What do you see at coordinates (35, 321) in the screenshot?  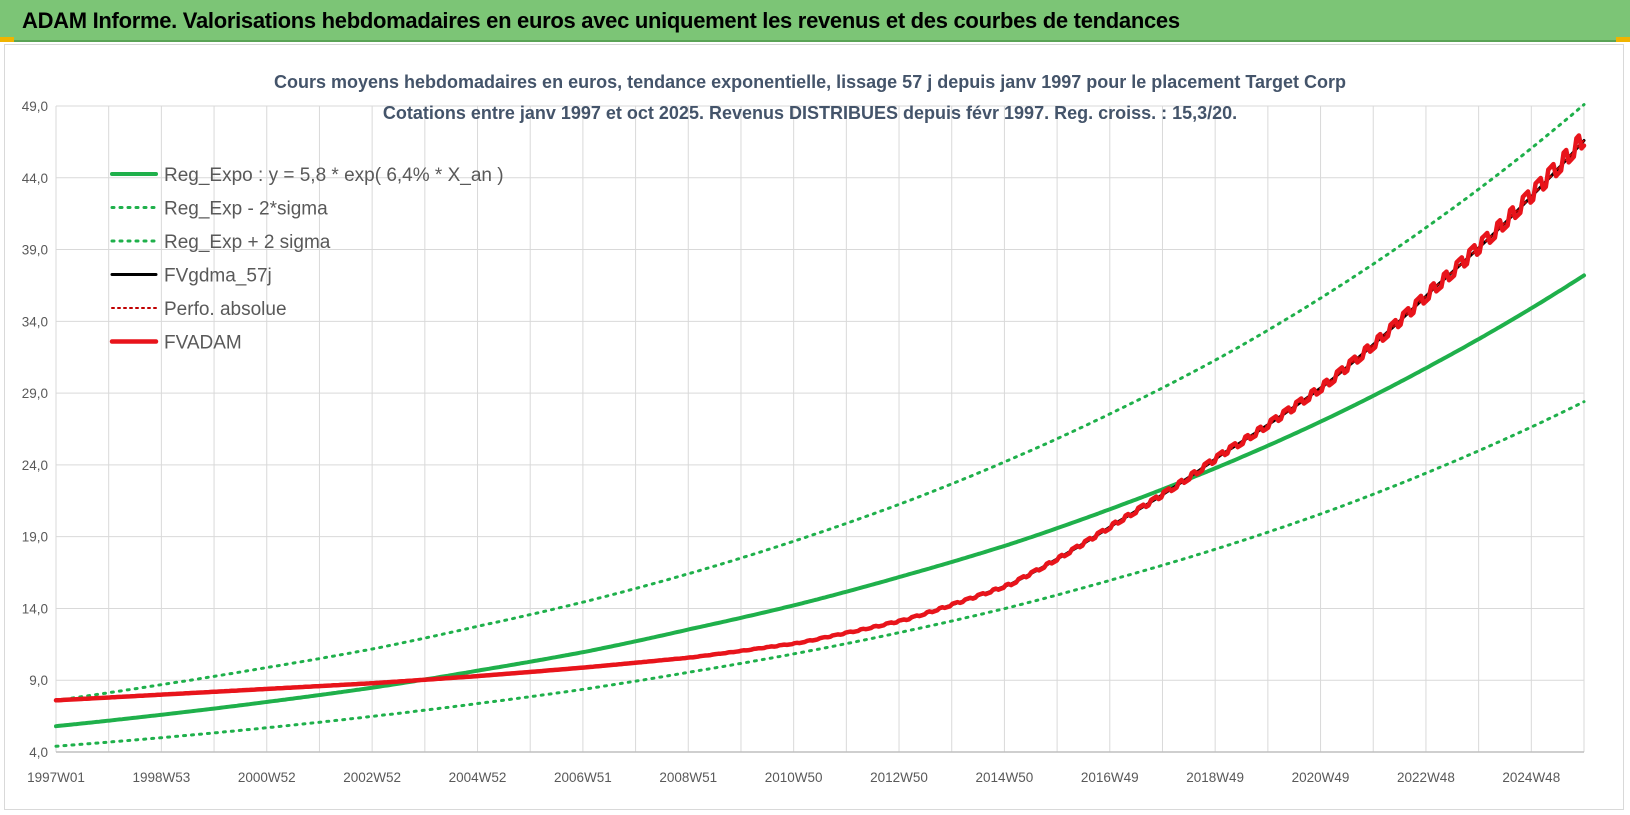 I see `y-tick-label: 34,0` at bounding box center [35, 321].